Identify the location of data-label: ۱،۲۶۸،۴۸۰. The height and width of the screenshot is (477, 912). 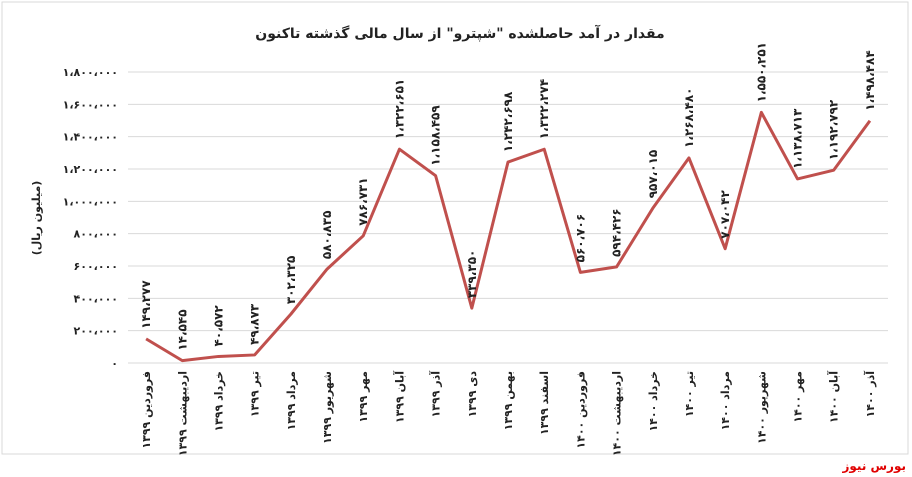
(689, 118).